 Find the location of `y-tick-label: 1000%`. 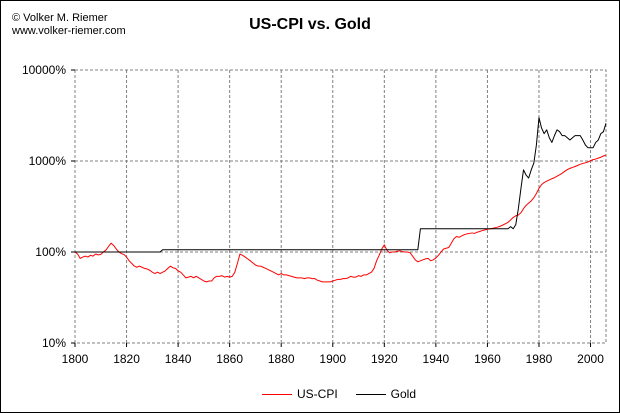

y-tick-label: 1000% is located at coordinates (48, 161).